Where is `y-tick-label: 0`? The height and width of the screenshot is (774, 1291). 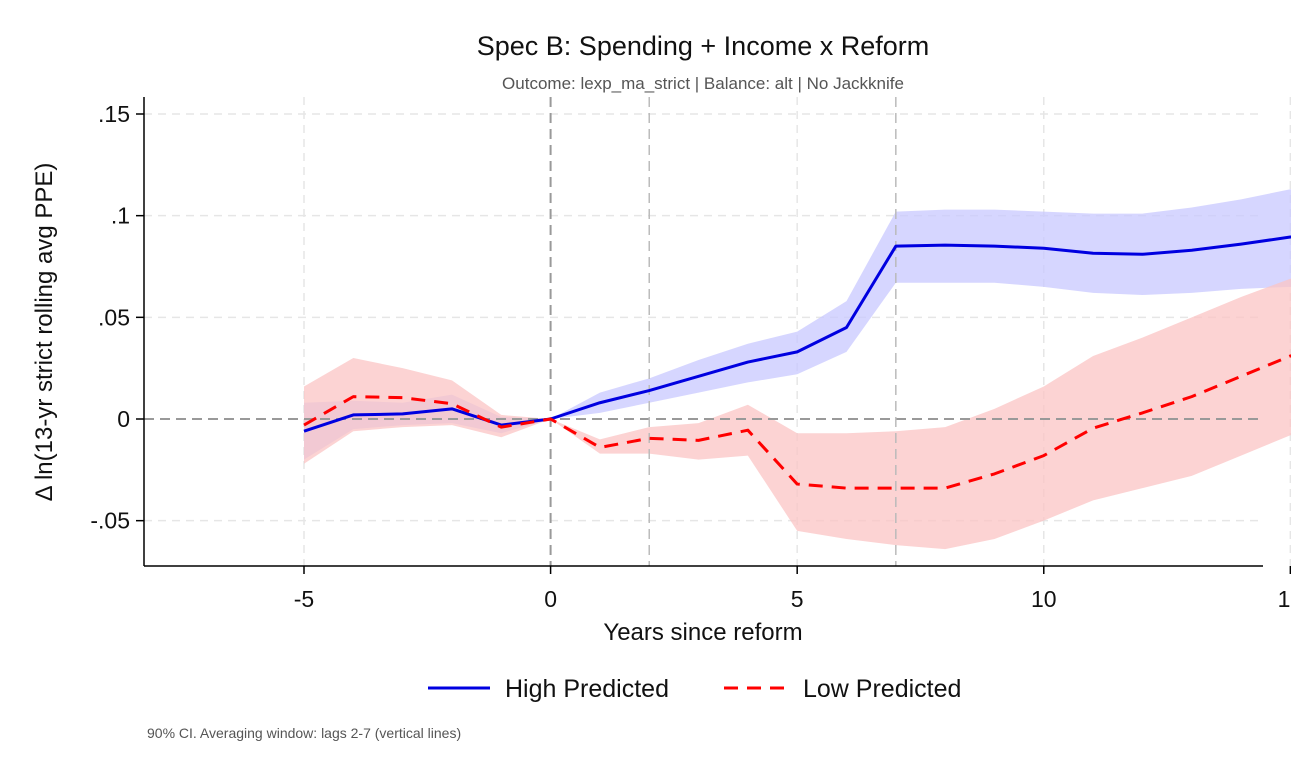 y-tick-label: 0 is located at coordinates (123, 419).